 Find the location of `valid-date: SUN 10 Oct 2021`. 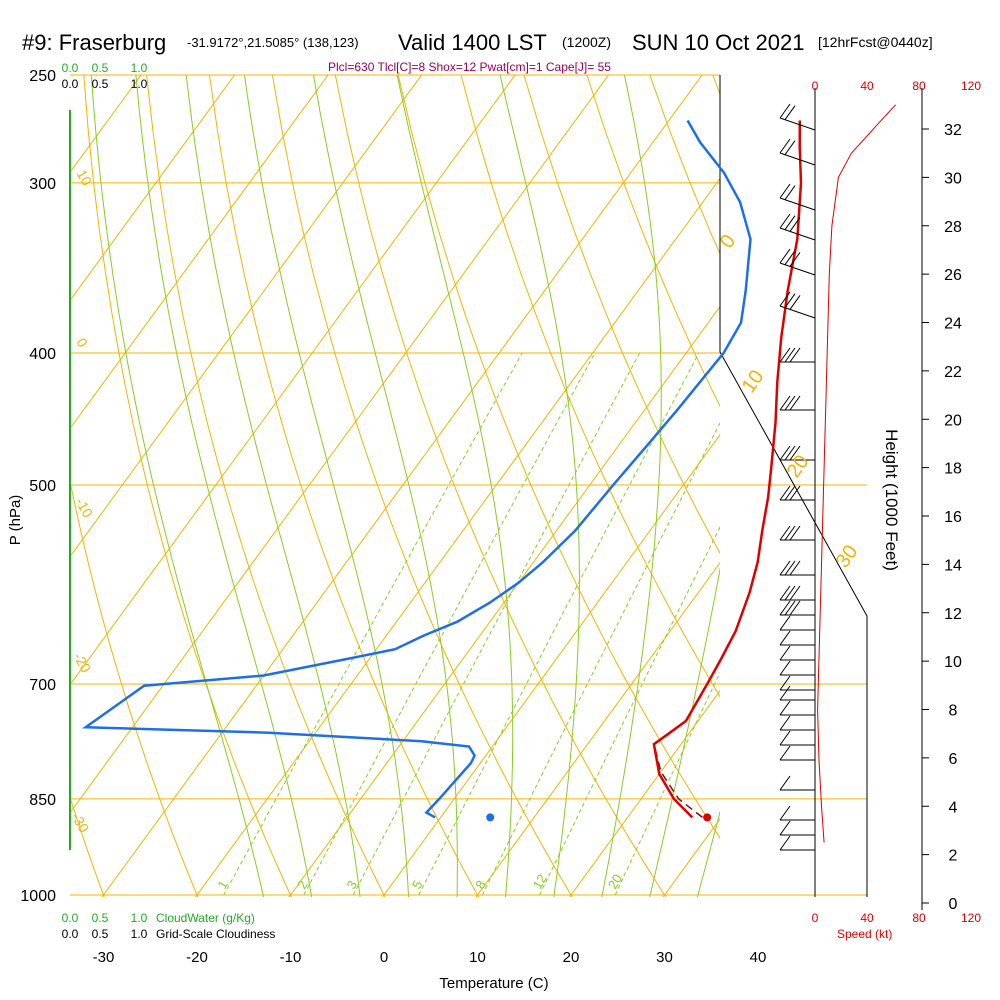

valid-date: SUN 10 Oct 2021 is located at coordinates (718, 42).